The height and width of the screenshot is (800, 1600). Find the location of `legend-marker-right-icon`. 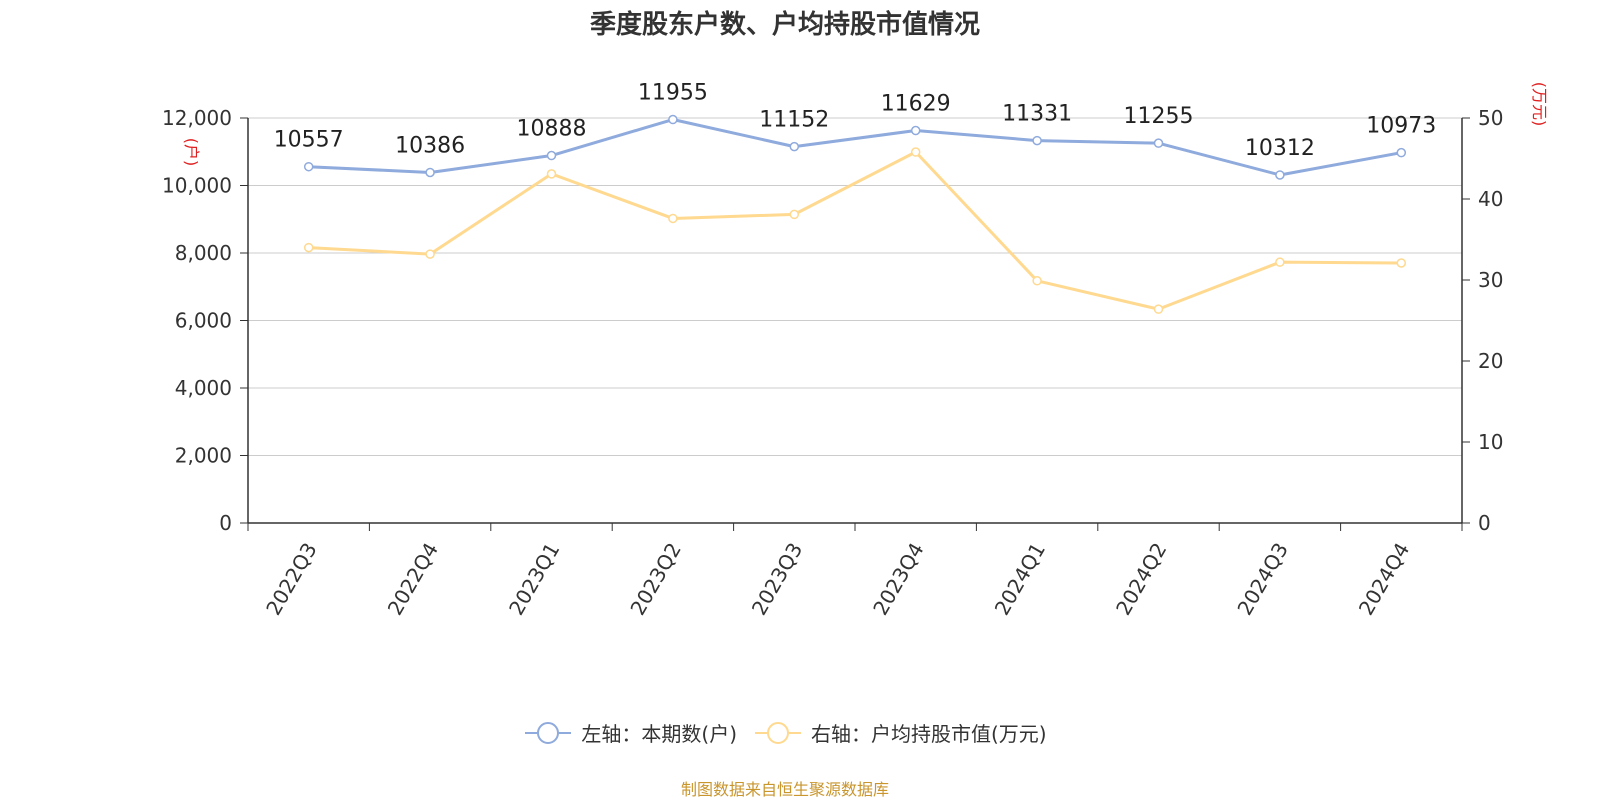

legend-marker-right-icon is located at coordinates (778, 732).